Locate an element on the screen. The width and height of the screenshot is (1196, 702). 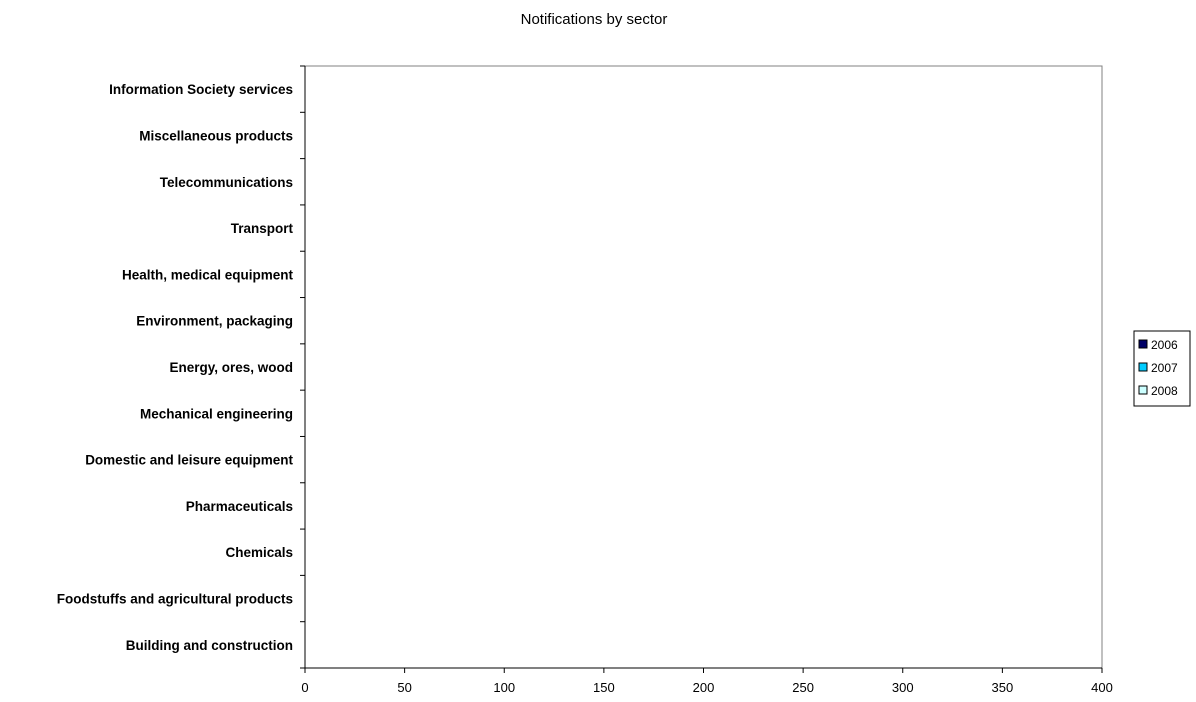
x-tick-label: 150 is located at coordinates (604, 687).